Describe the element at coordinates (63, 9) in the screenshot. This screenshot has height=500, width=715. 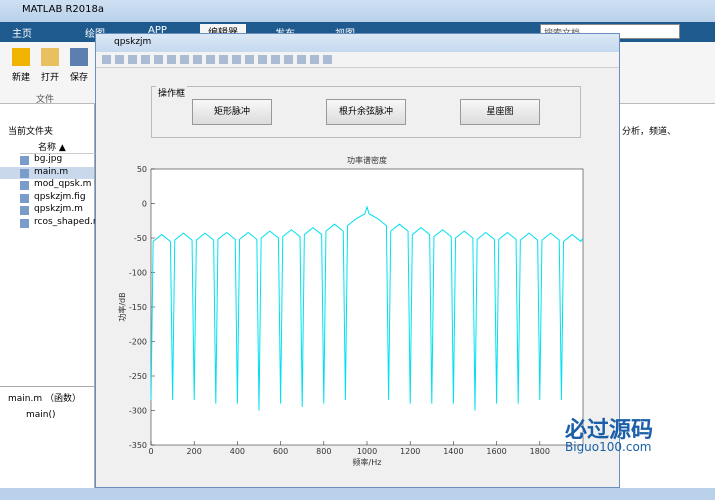
I see `window-title: MATLAB R2018a` at that location.